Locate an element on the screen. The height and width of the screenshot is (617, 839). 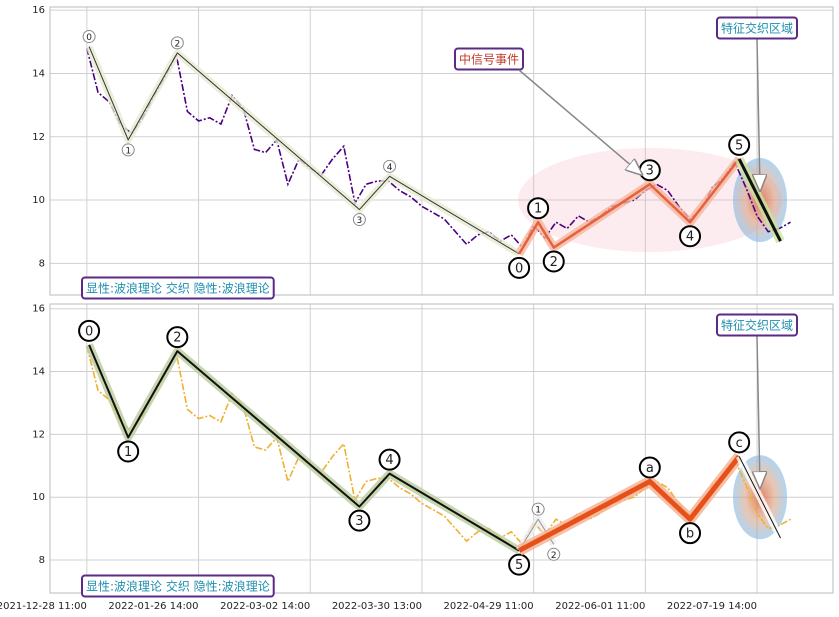
wave-label: b is located at coordinates (690, 534).